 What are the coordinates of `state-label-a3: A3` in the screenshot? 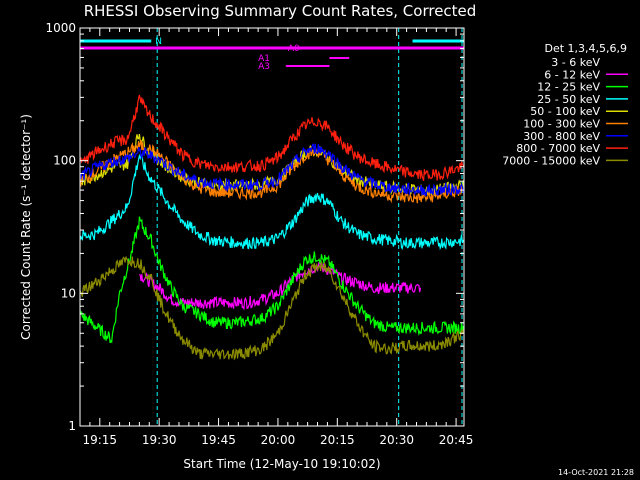 It's located at (264, 67).